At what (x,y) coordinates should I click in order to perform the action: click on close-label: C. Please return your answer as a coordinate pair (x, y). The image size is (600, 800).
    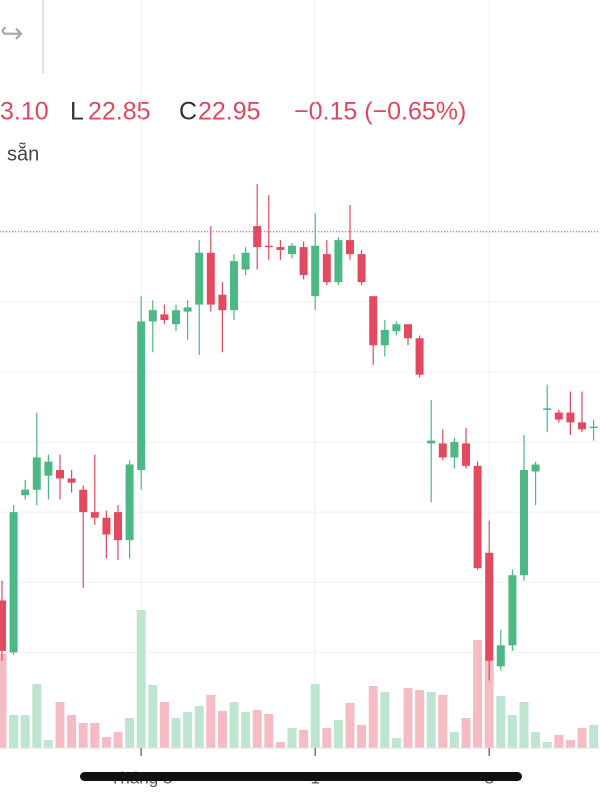
    Looking at the image, I should click on (188, 112).